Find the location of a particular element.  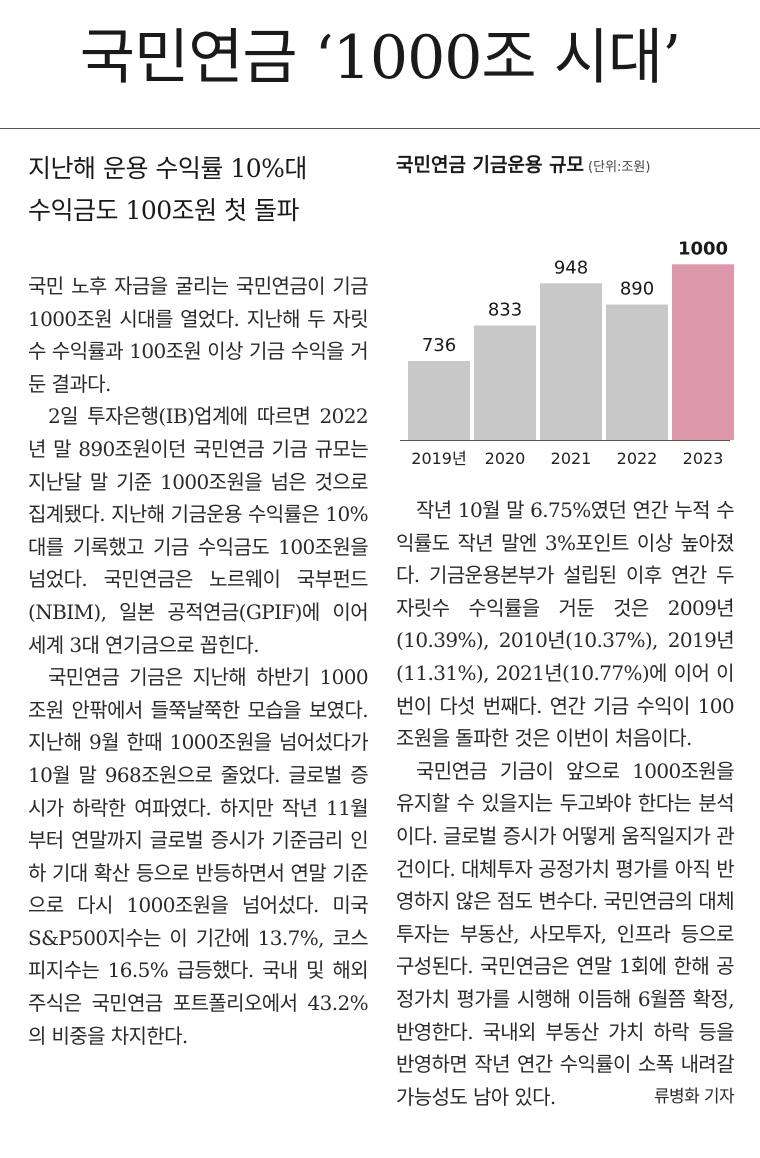

bar-2020 is located at coordinates (505, 382).